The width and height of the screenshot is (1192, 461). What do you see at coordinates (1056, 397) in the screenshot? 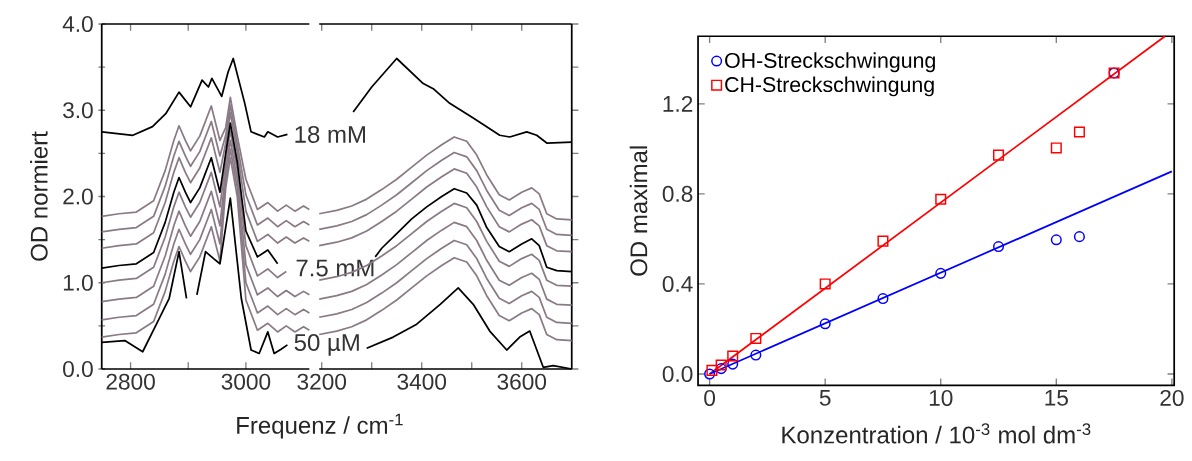
I see `x-tick-label: 15` at bounding box center [1056, 397].